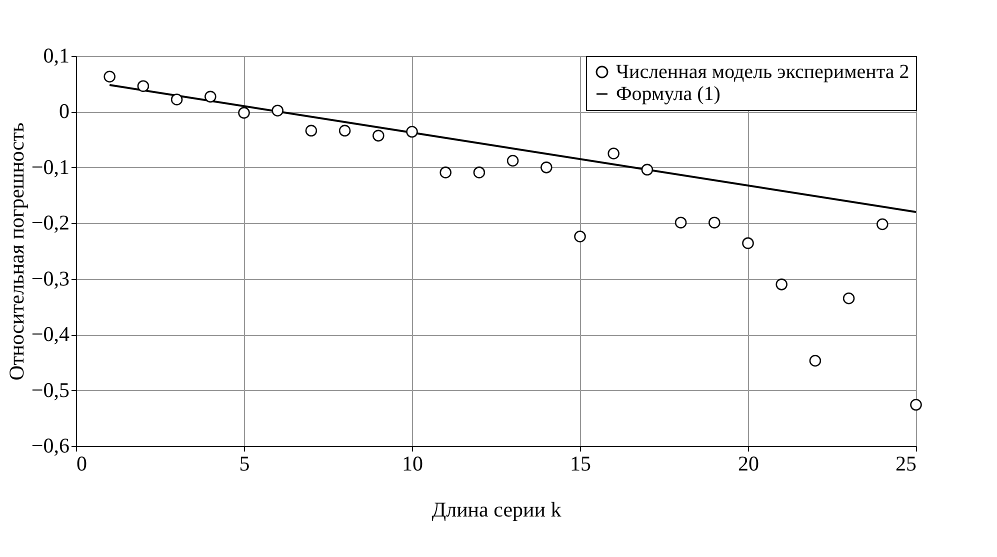 This screenshot has height=557, width=997. I want to click on x-axis-title: Длина серии k, so click(497, 510).